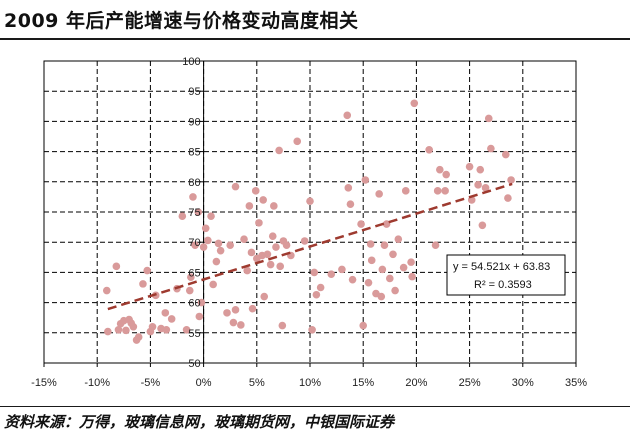 This screenshot has height=439, width=630. I want to click on x-tick-label: 25%, so click(470, 383).